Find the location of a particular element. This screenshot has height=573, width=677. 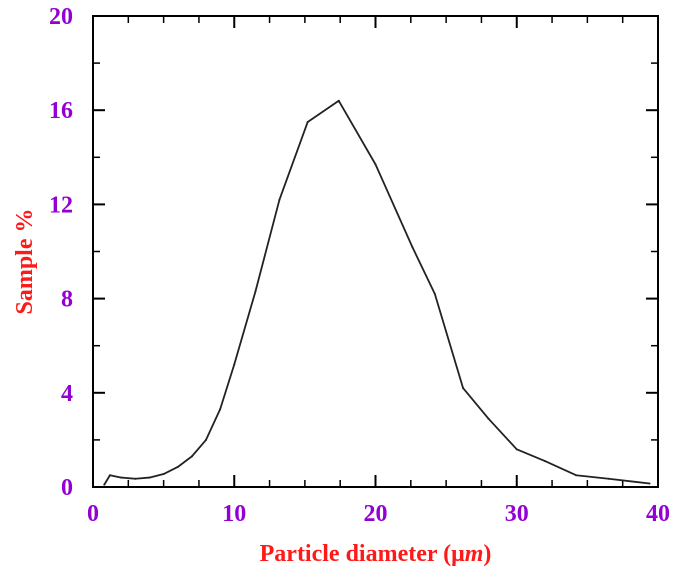

y-tick-label: 12 is located at coordinates (61, 205).